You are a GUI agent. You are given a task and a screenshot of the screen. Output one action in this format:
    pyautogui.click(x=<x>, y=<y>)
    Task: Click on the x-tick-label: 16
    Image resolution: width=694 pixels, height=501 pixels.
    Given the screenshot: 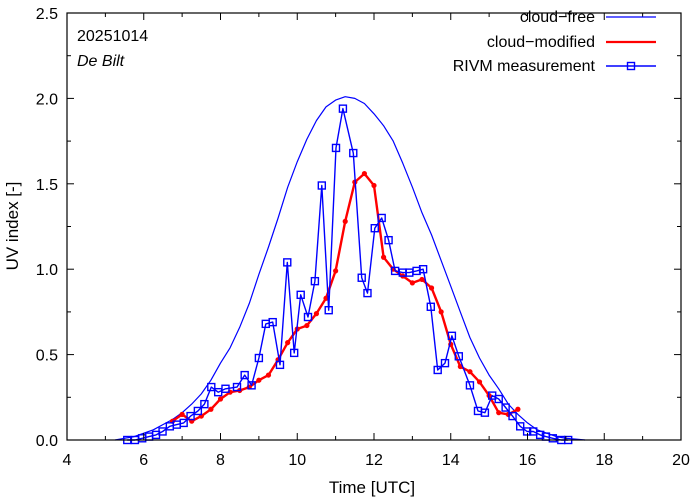 What is the action you would take?
    pyautogui.click(x=528, y=460)
    